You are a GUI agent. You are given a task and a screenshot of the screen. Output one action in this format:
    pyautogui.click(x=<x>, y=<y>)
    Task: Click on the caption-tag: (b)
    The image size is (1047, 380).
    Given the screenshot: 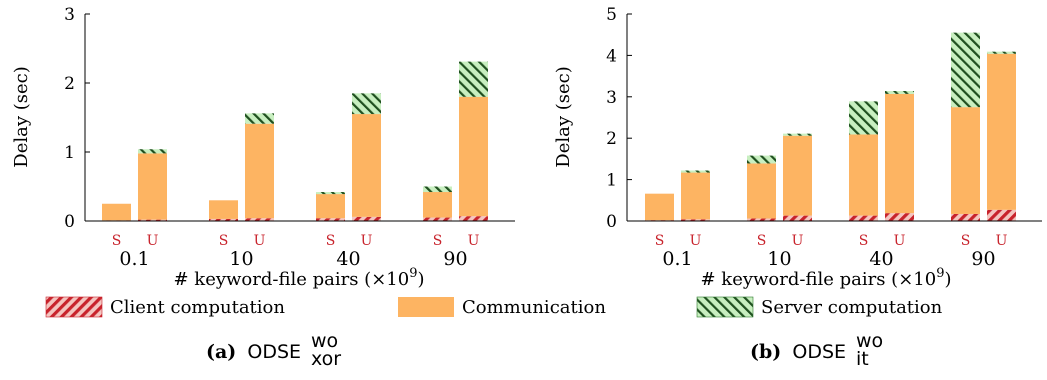 What is the action you would take?
    pyautogui.click(x=765, y=352)
    